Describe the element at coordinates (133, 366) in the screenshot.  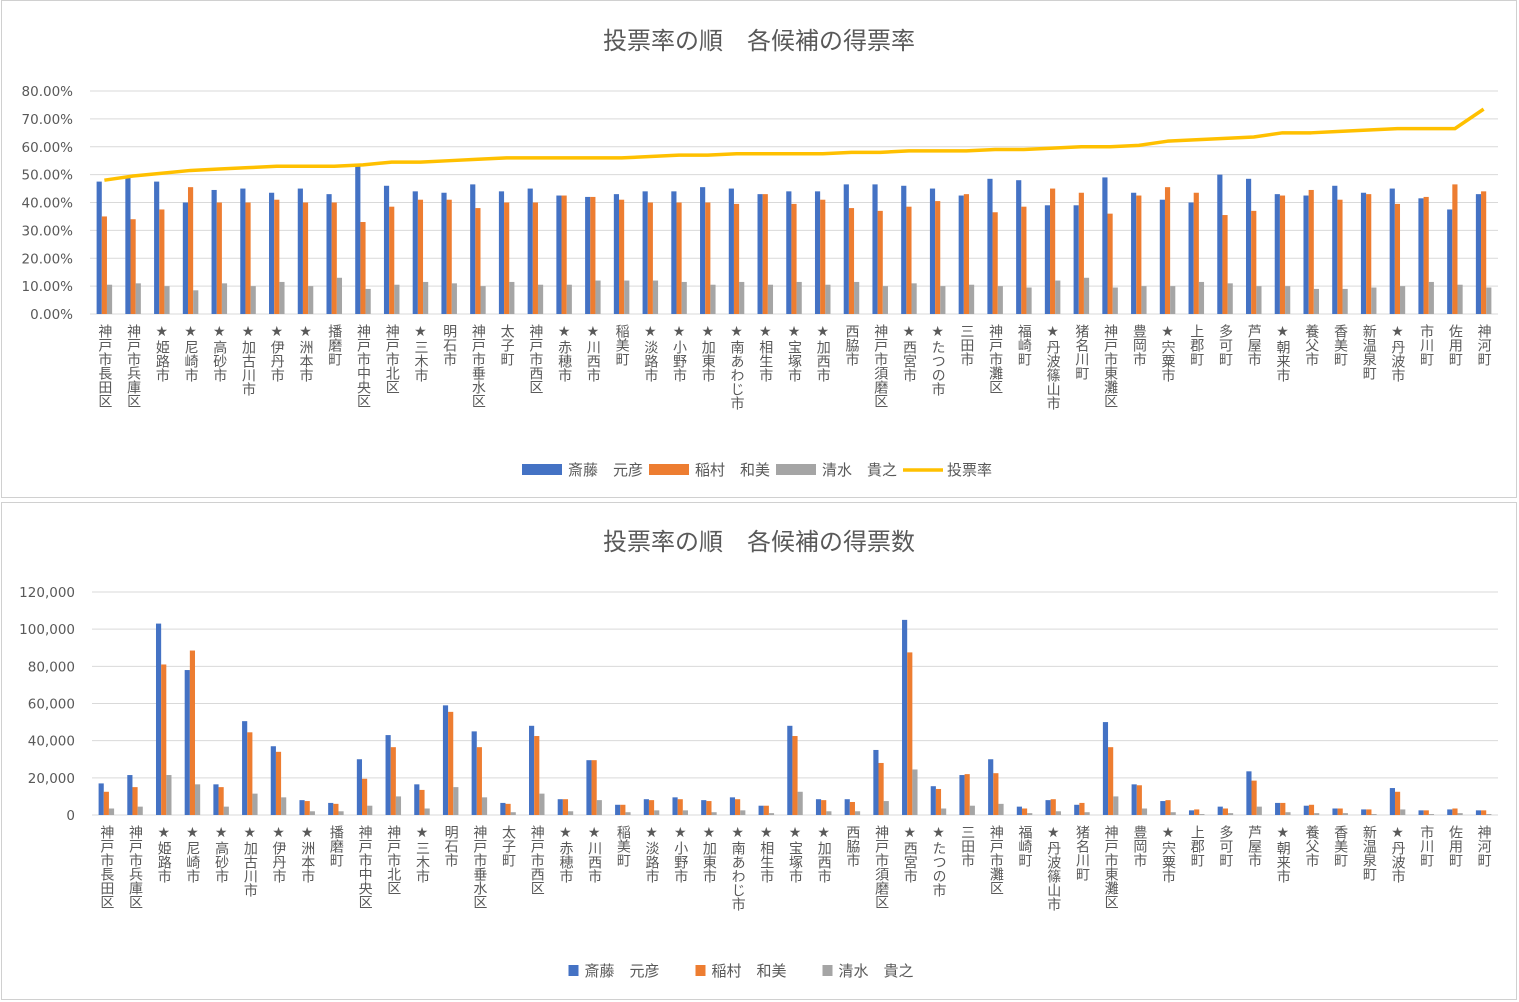
I see `category-label: 神戸市兵庫区` at that location.